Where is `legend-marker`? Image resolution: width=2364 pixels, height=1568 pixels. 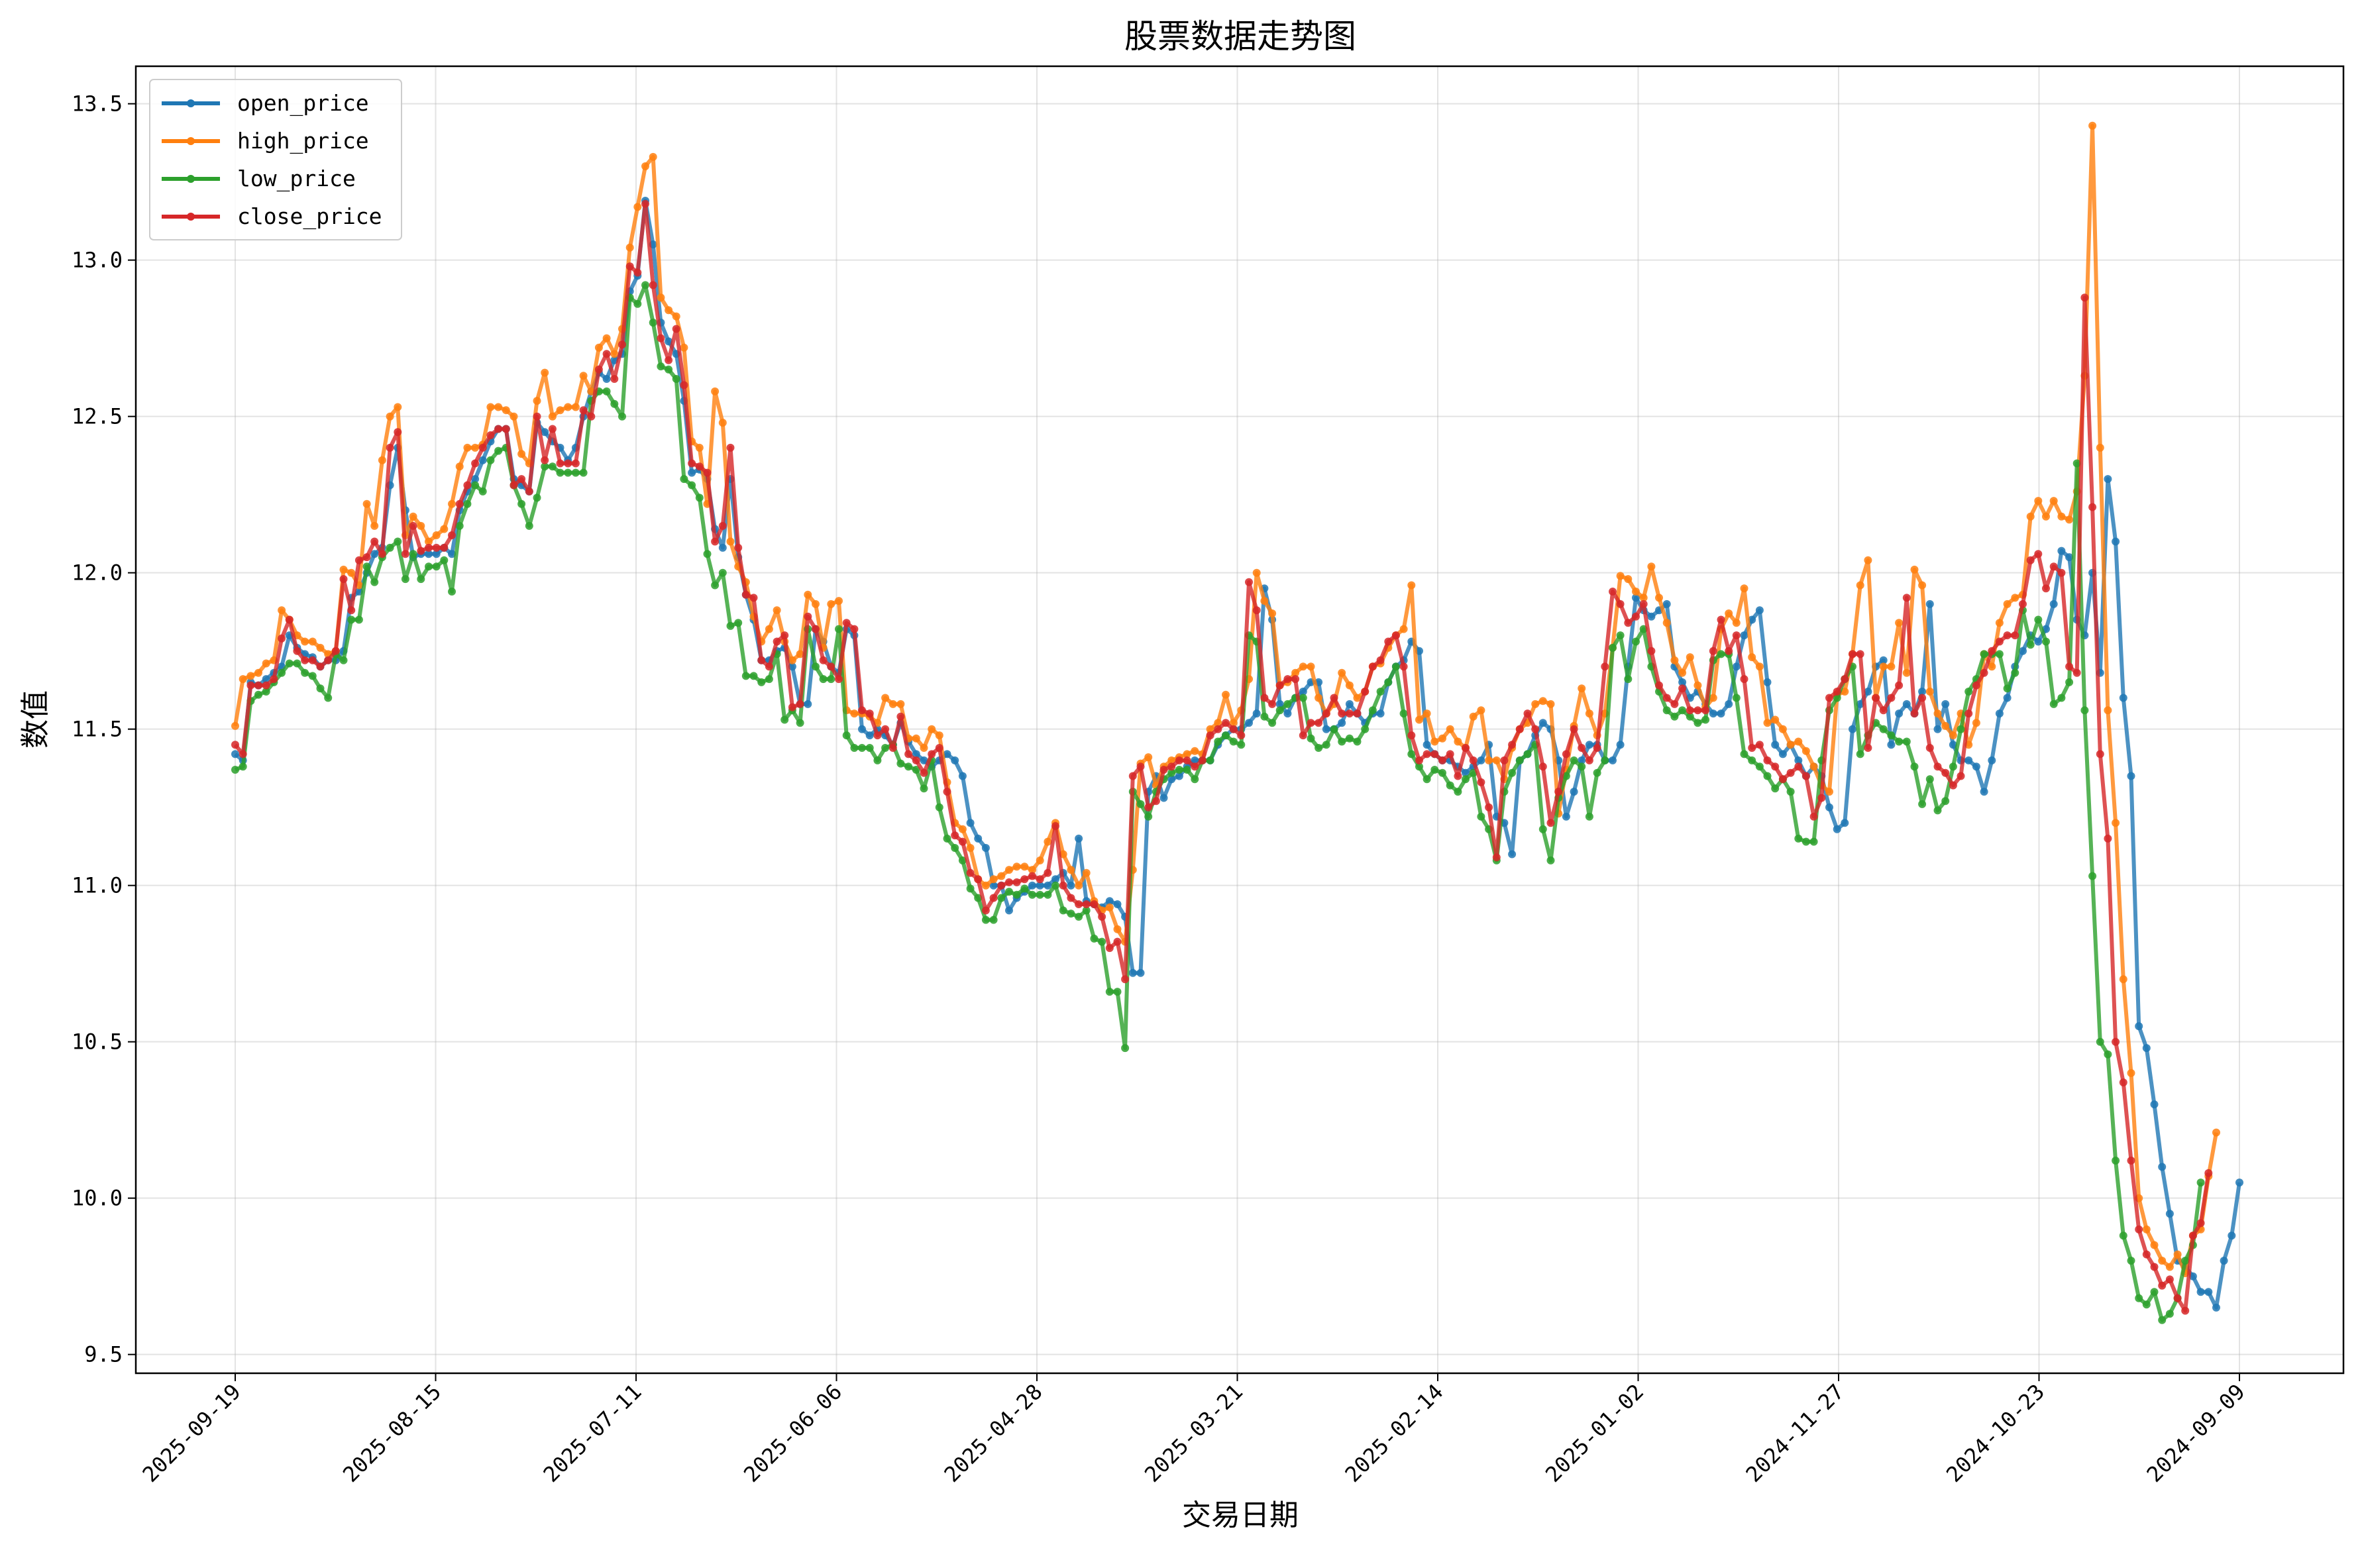
legend-marker is located at coordinates (191, 141).